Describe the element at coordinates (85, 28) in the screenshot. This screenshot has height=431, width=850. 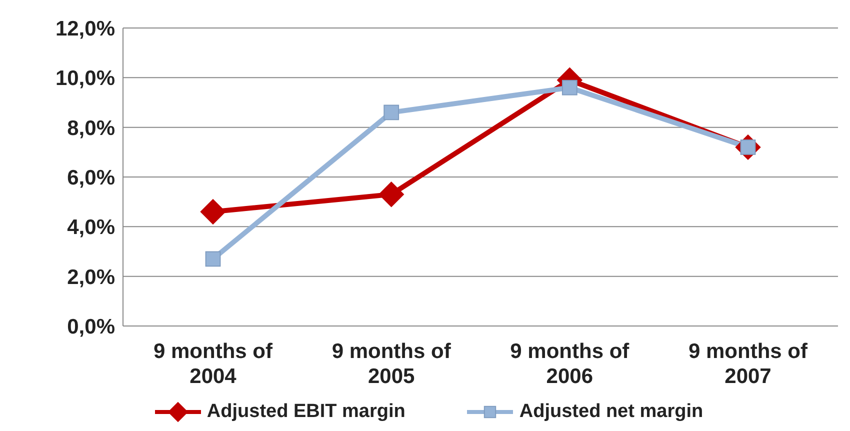
I see `y-tick-label: 12,0%` at that location.